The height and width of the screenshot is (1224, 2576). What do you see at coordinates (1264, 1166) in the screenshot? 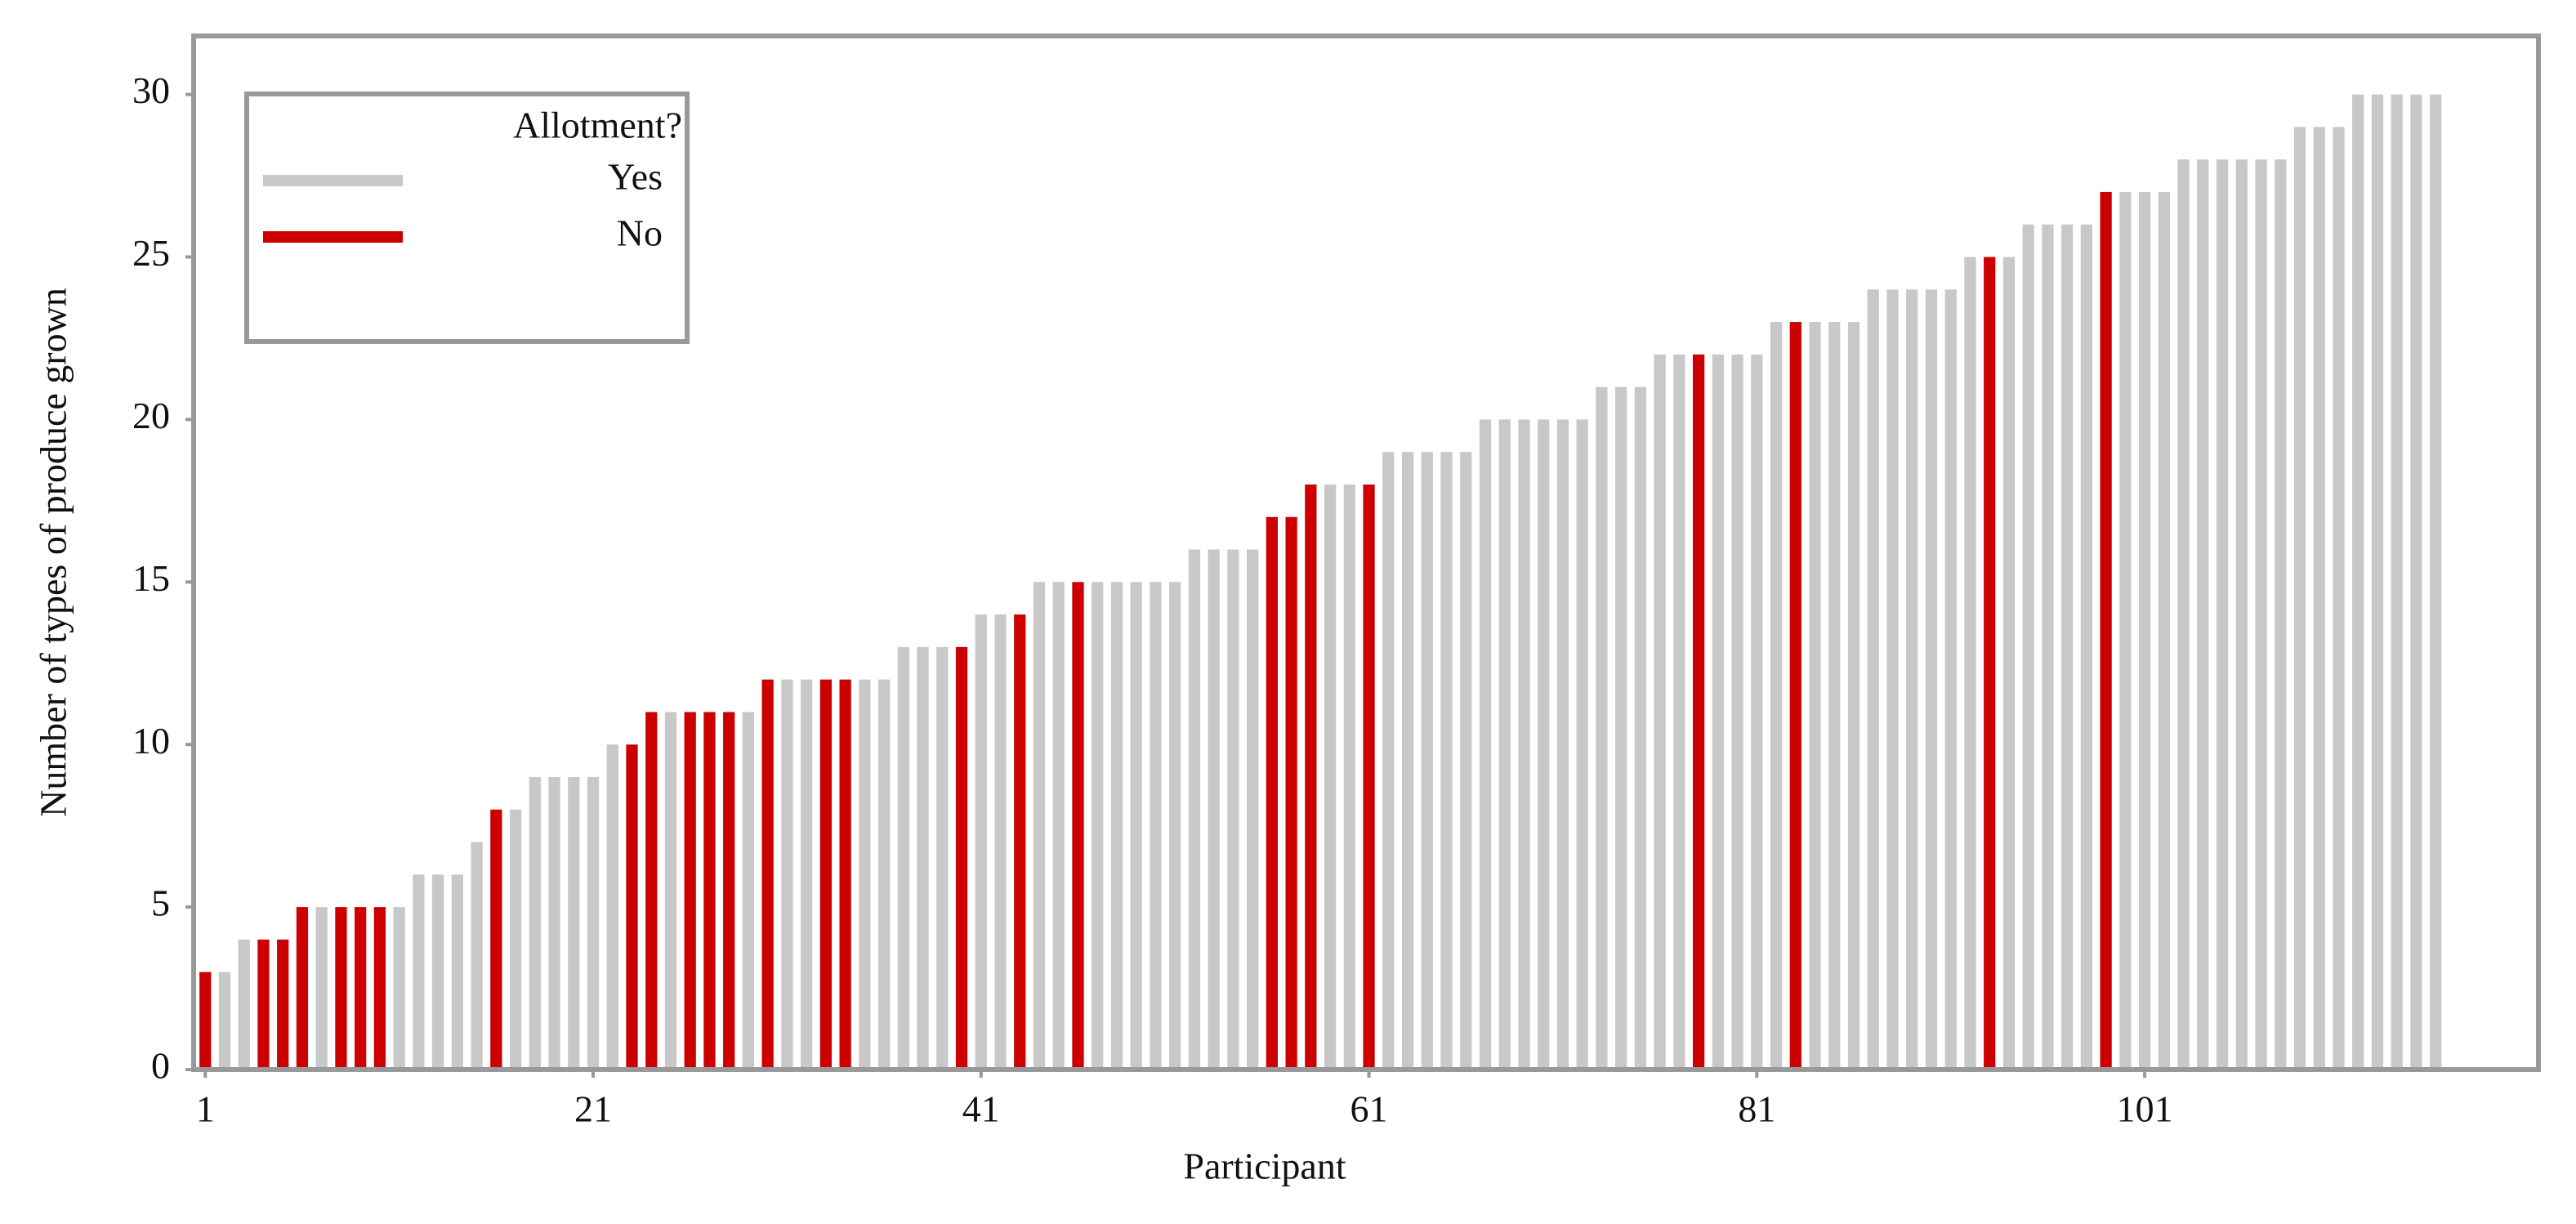
I see `x-axis-label: Participant` at bounding box center [1264, 1166].